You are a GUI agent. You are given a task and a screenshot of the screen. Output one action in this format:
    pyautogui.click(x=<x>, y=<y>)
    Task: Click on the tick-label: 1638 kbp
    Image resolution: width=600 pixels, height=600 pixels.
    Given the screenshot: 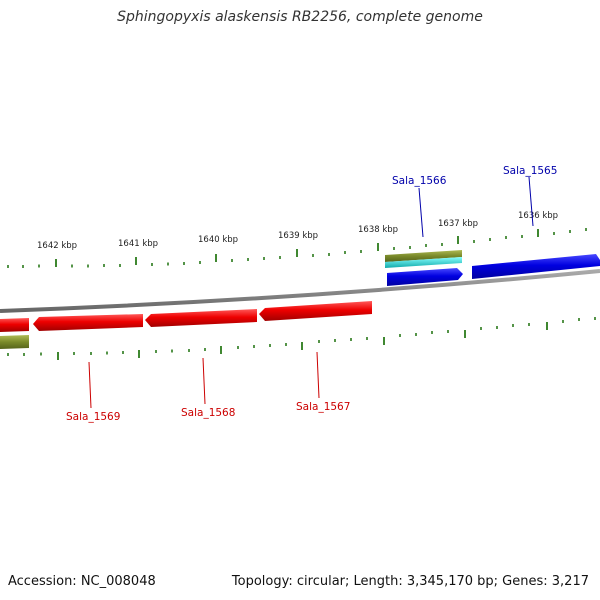 What is the action you would take?
    pyautogui.click(x=378, y=230)
    